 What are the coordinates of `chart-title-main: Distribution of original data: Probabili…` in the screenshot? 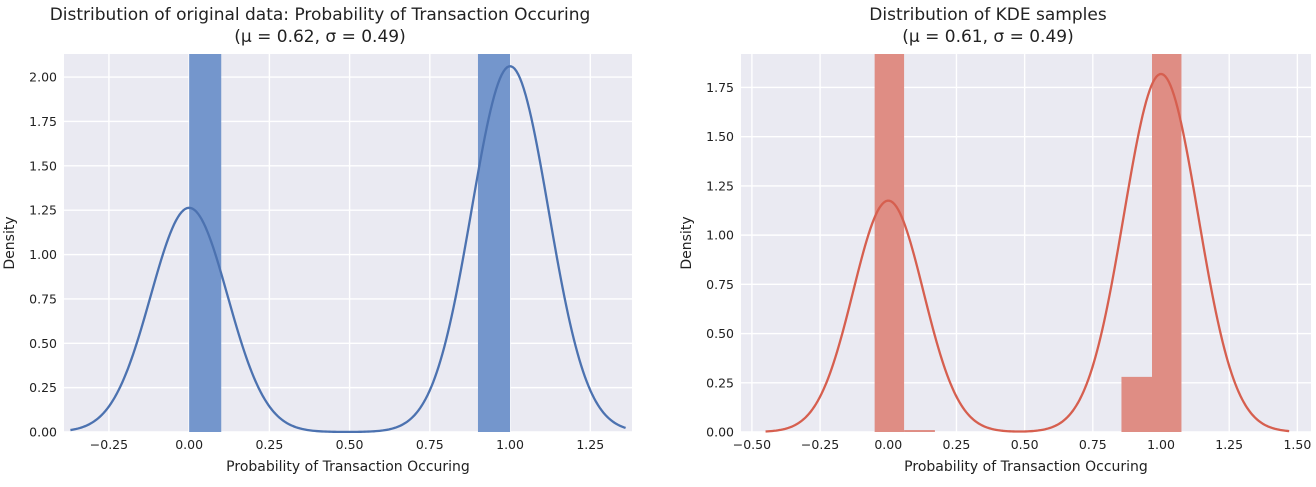 It's located at (320, 15).